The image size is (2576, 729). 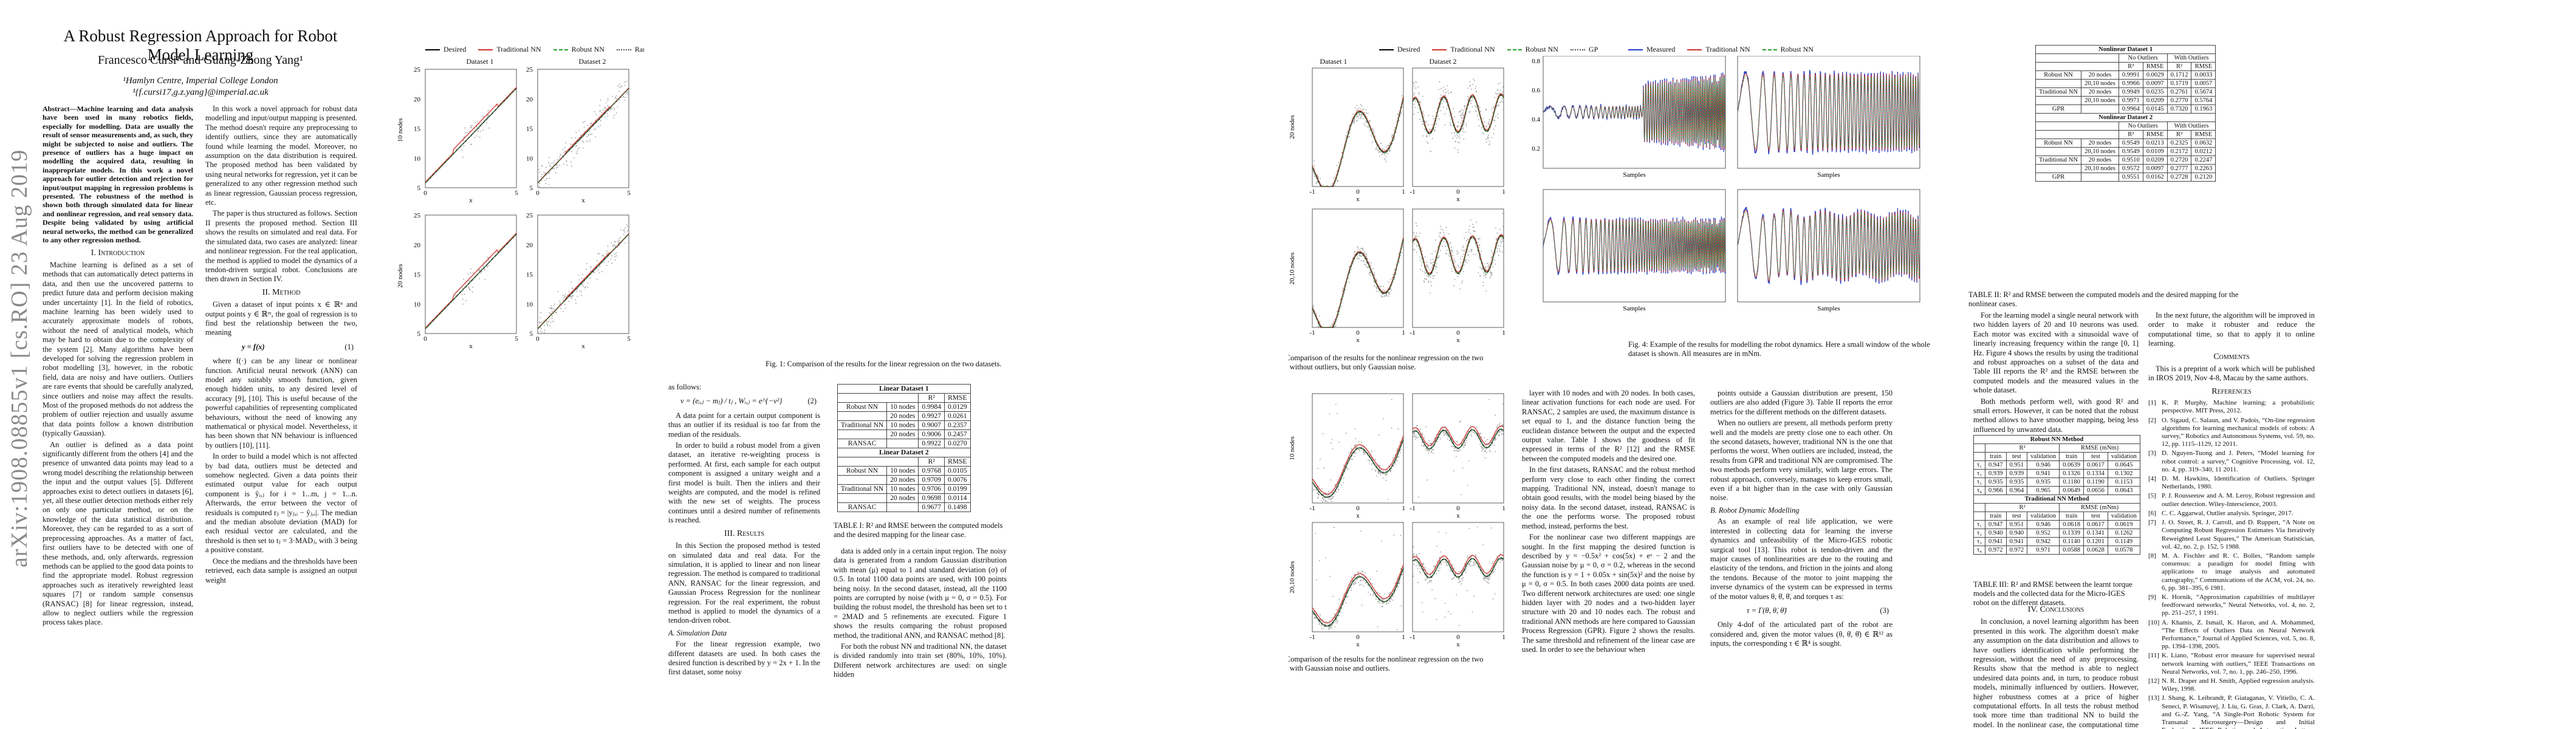 I want to click on y-tick-label: 0.6, so click(x=1536, y=90).